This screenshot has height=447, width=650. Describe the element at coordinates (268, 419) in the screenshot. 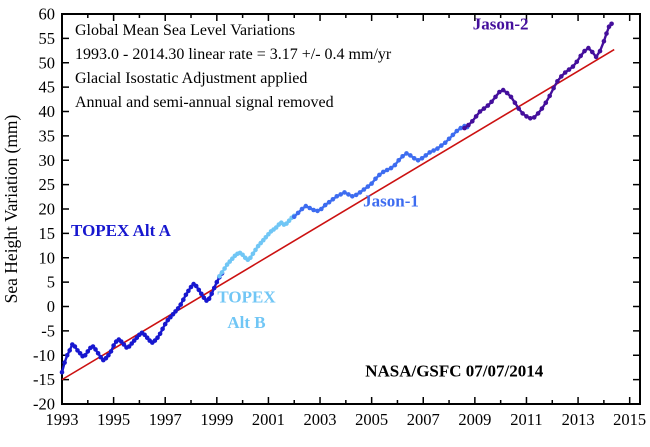

I see `x-tick-label: 2001` at that location.